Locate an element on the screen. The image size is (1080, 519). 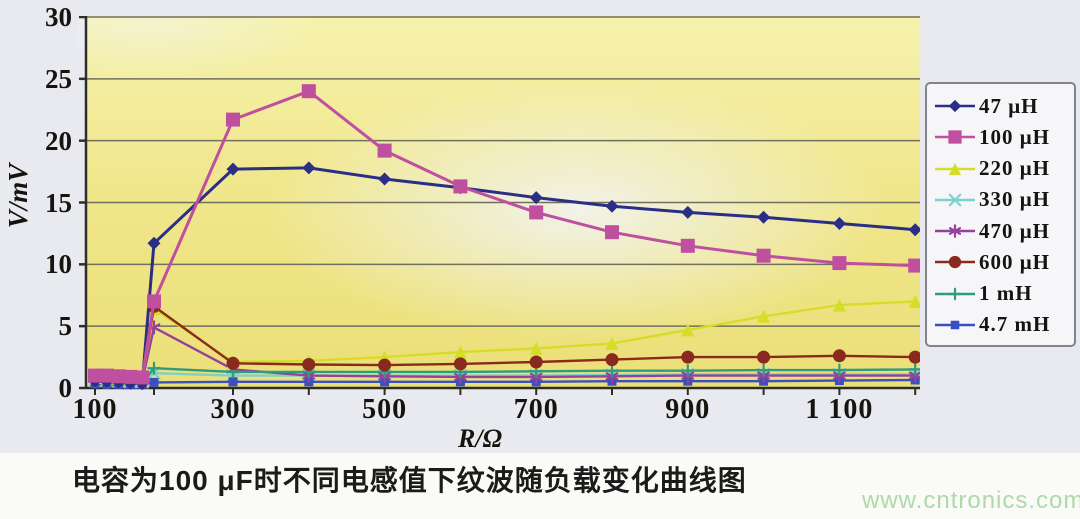
legend-label: 220 μH is located at coordinates (1014, 168).